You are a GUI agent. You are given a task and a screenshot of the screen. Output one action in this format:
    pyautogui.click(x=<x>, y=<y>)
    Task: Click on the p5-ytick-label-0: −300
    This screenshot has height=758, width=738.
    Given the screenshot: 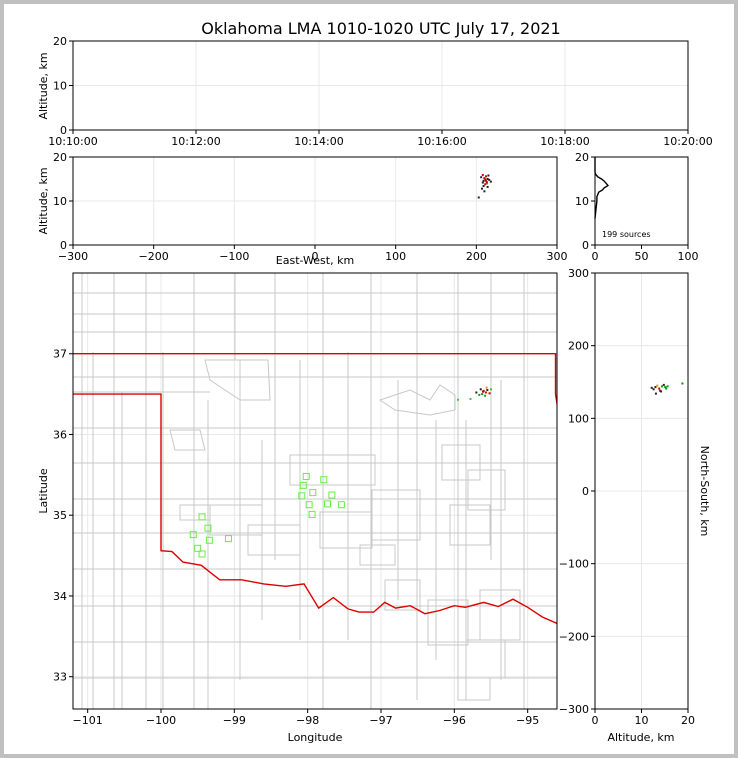 What is the action you would take?
    pyautogui.click(x=574, y=709)
    